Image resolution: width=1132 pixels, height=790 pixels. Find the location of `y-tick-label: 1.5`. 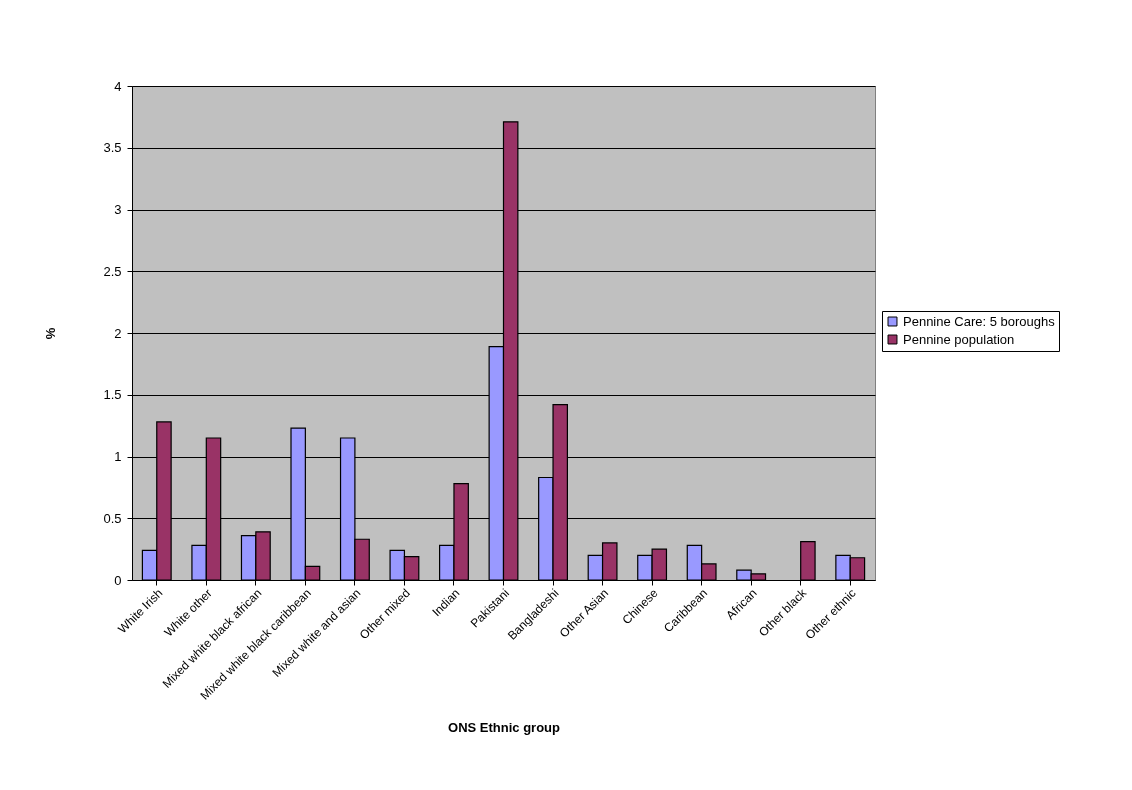

y-tick-label: 1.5 is located at coordinates (112, 395).